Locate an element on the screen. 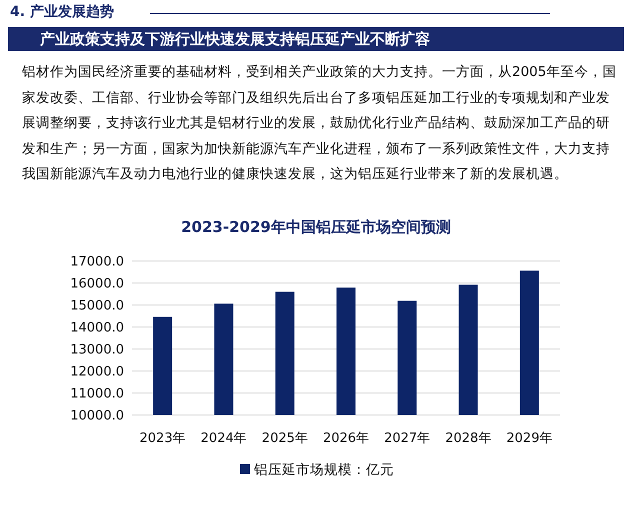 The height and width of the screenshot is (524, 633). x-tick-label: 2027年 is located at coordinates (407, 438).